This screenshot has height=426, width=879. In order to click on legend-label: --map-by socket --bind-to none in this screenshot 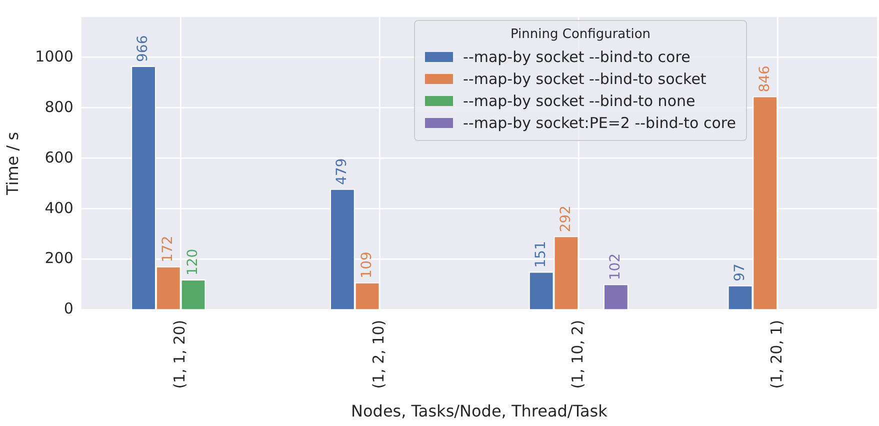, I will do `click(579, 101)`.